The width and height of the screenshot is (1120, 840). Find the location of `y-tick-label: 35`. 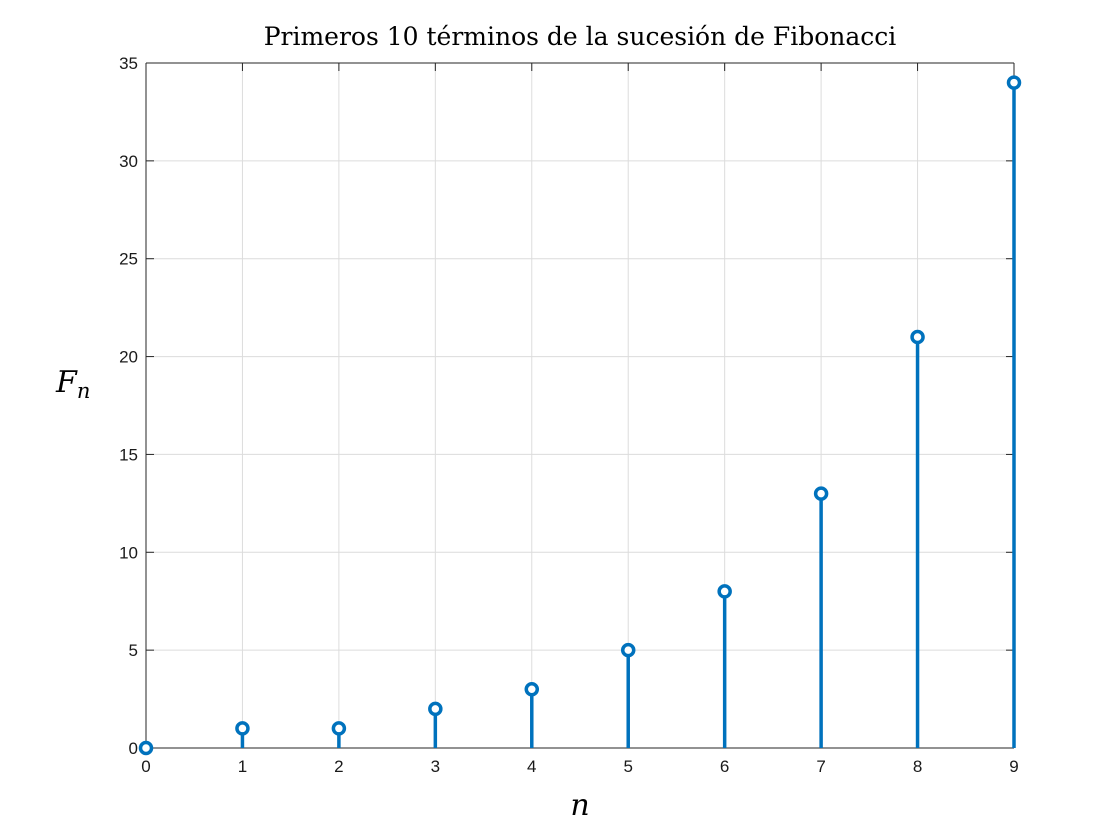

y-tick-label: 35 is located at coordinates (128, 63).